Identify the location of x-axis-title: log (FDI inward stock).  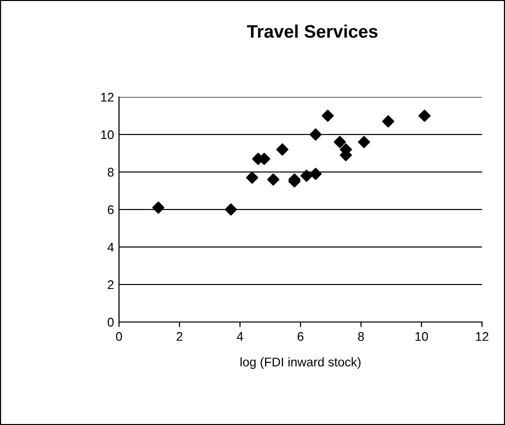
(300, 363).